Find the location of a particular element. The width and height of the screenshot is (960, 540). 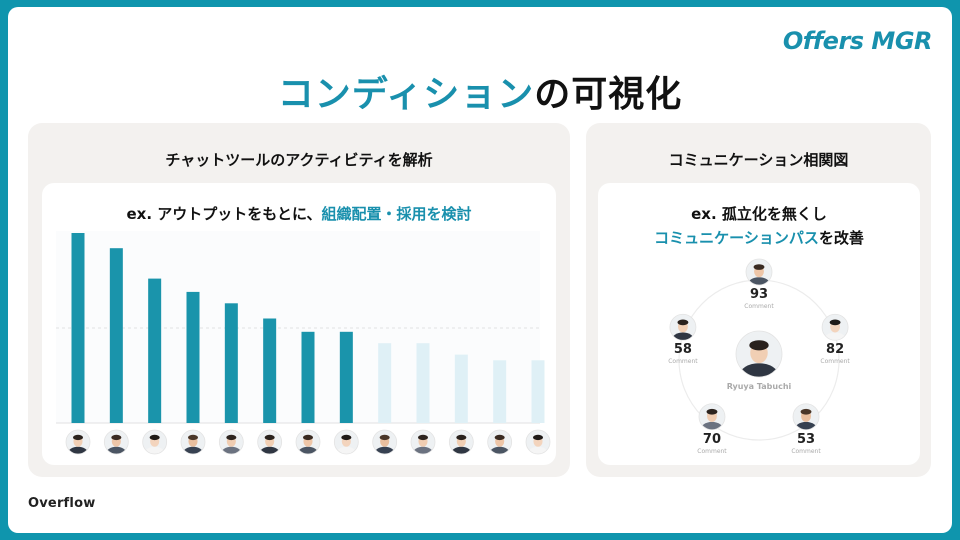

correlation-caption-rest: を改善 is located at coordinates (841, 238).